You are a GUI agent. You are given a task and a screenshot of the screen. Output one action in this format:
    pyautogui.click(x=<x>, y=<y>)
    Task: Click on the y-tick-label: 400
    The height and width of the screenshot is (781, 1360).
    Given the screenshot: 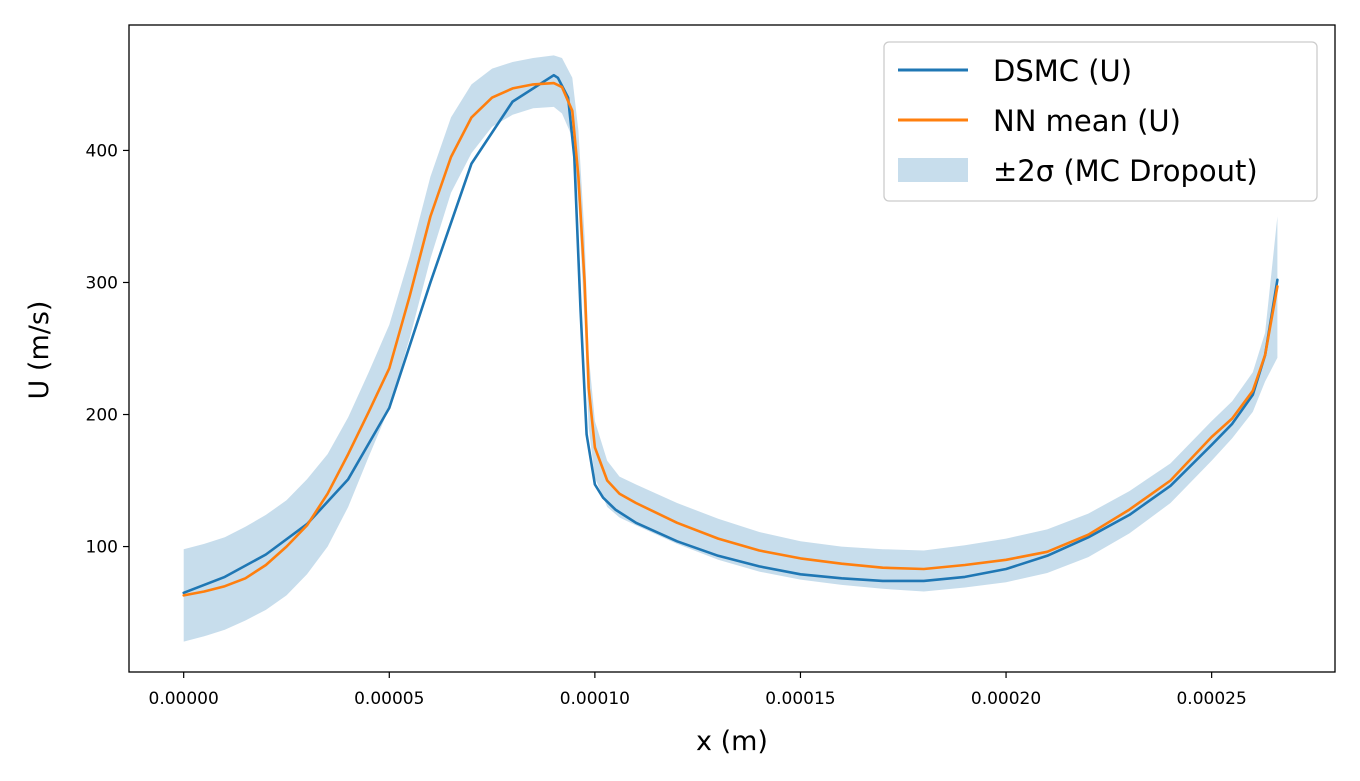 What is the action you would take?
    pyautogui.click(x=102, y=151)
    